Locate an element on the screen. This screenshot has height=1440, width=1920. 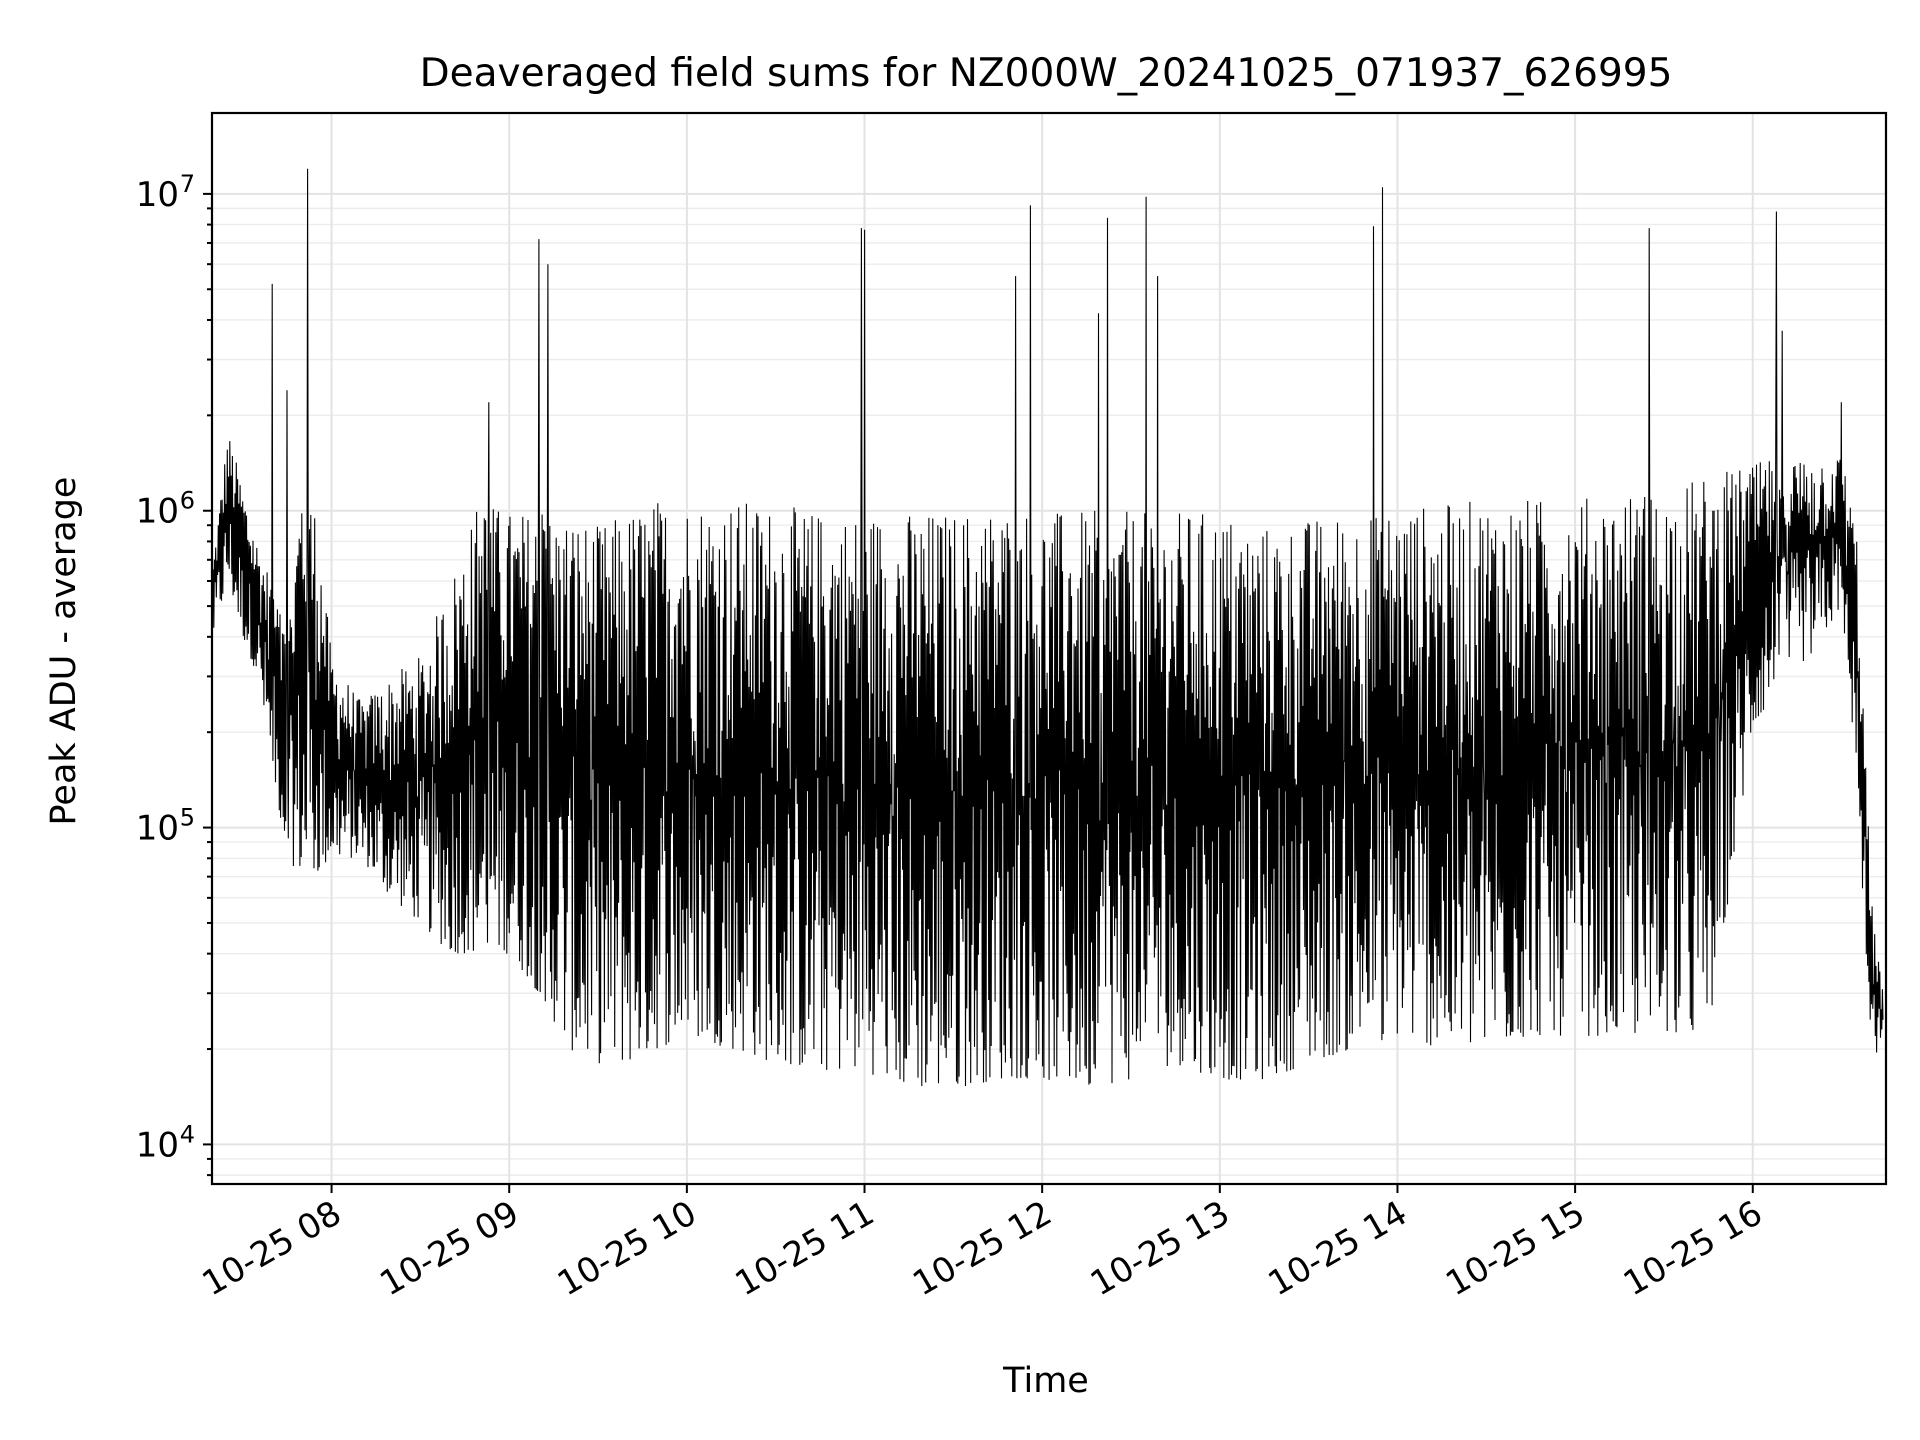
y-tick-label: 510 is located at coordinates (165, 826).